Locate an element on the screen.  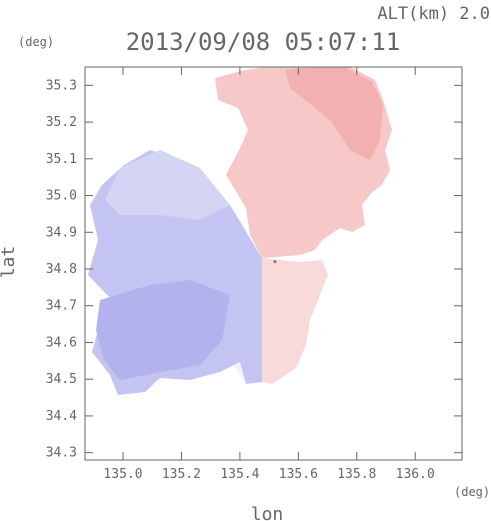
x-tick-label: 135.6 is located at coordinates (298, 474).